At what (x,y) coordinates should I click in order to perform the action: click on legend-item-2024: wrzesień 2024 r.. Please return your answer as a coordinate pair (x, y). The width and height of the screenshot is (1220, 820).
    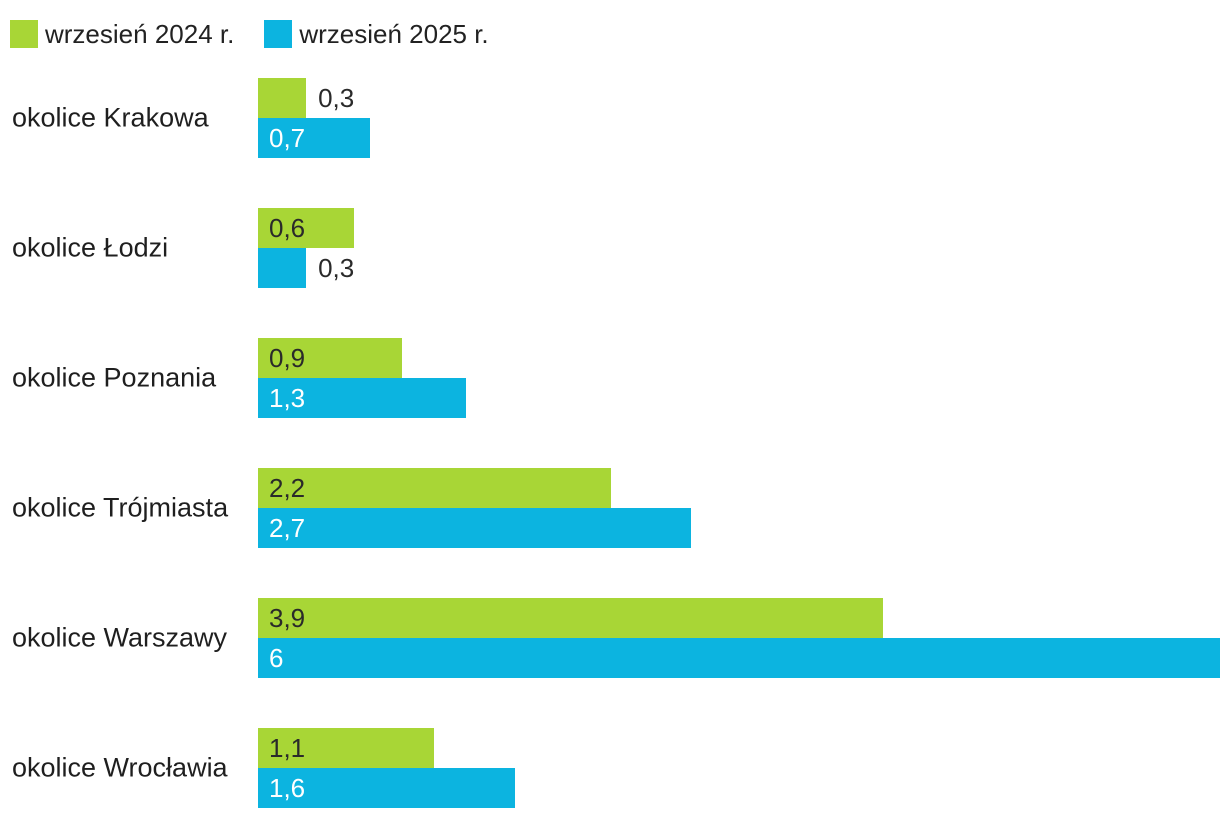
    Looking at the image, I should click on (122, 34).